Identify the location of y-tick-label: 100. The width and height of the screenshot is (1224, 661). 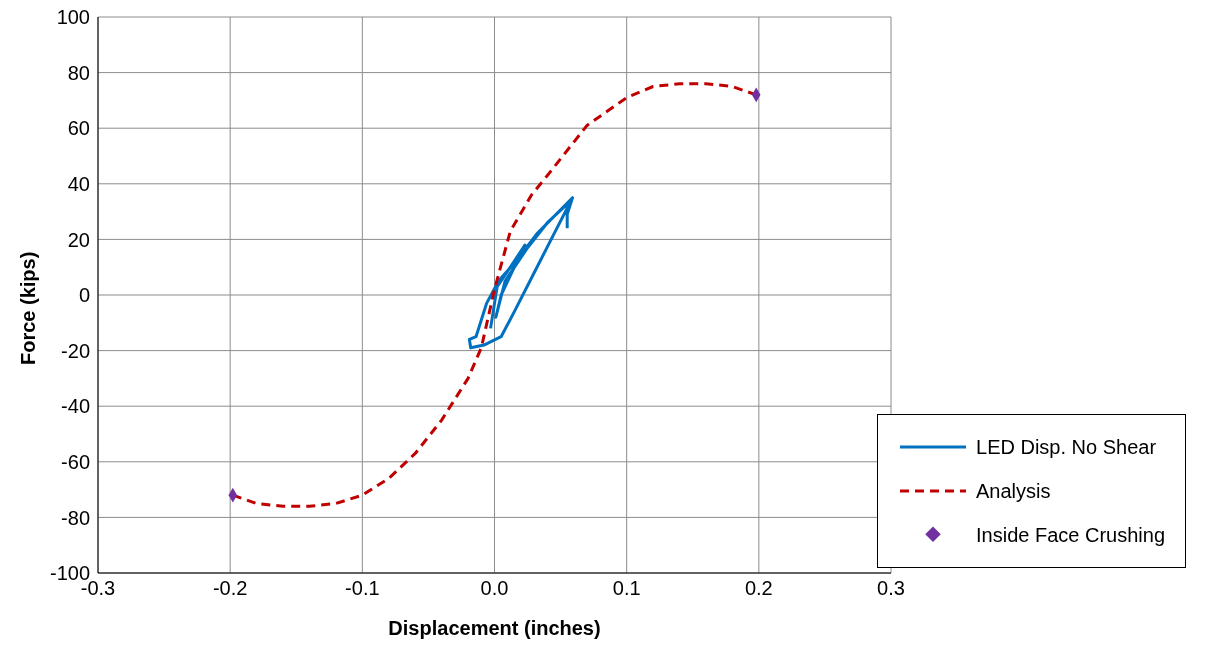
(73, 17).